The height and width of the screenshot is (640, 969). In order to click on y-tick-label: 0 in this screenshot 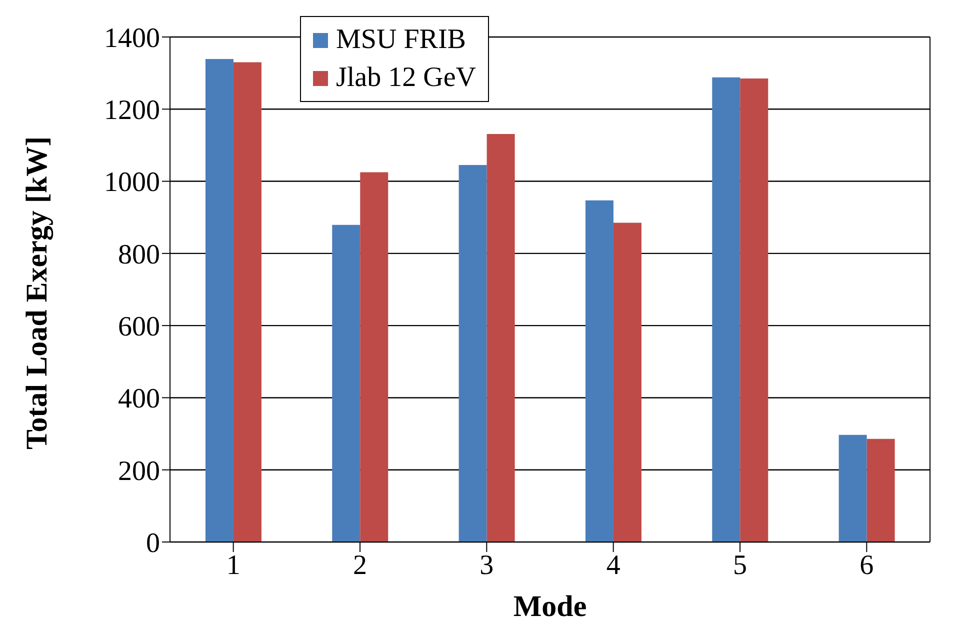, I will do `click(153, 543)`.